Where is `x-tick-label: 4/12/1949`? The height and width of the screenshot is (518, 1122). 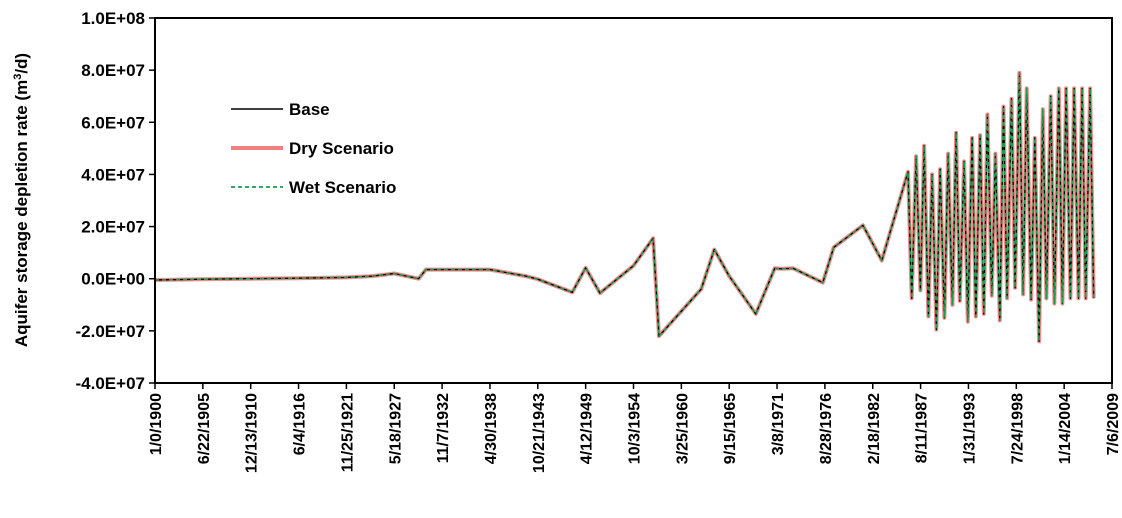 x-tick-label: 4/12/1949 is located at coordinates (587, 428).